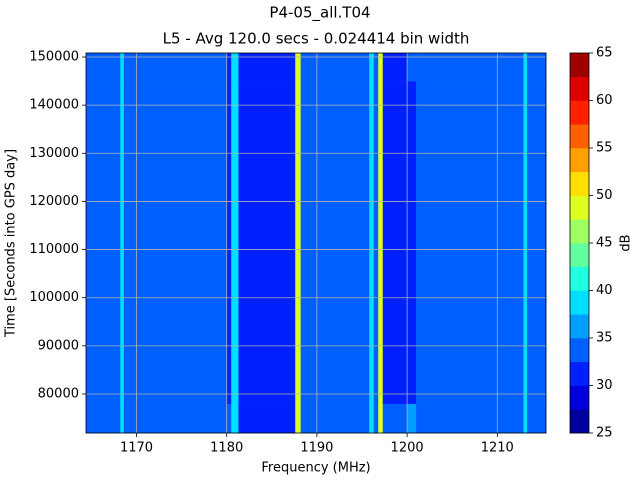 The height and width of the screenshot is (480, 640). I want to click on chart-title: P4-05_all.T04, so click(319, 13).